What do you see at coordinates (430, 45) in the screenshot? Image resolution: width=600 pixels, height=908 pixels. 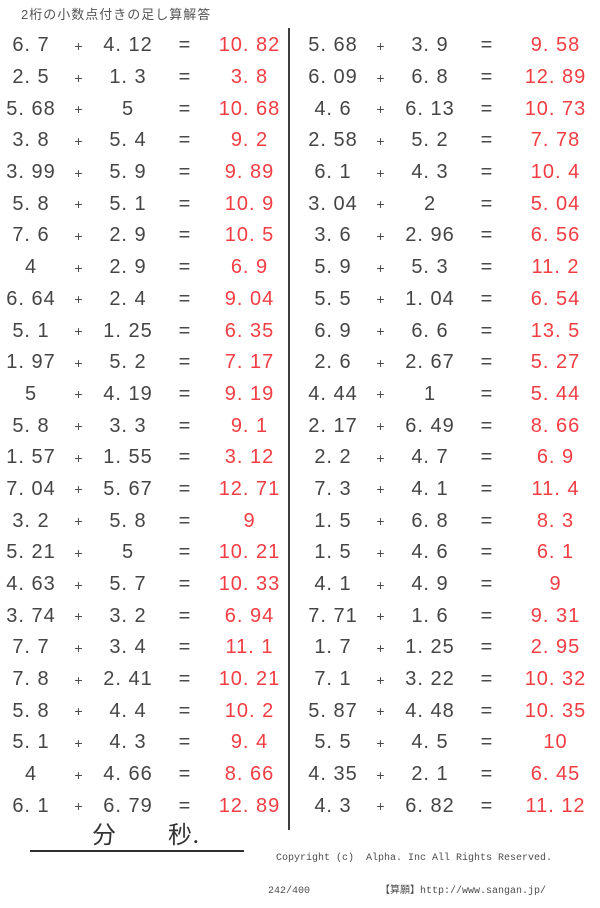 I see `operand-b: 3. 9` at bounding box center [430, 45].